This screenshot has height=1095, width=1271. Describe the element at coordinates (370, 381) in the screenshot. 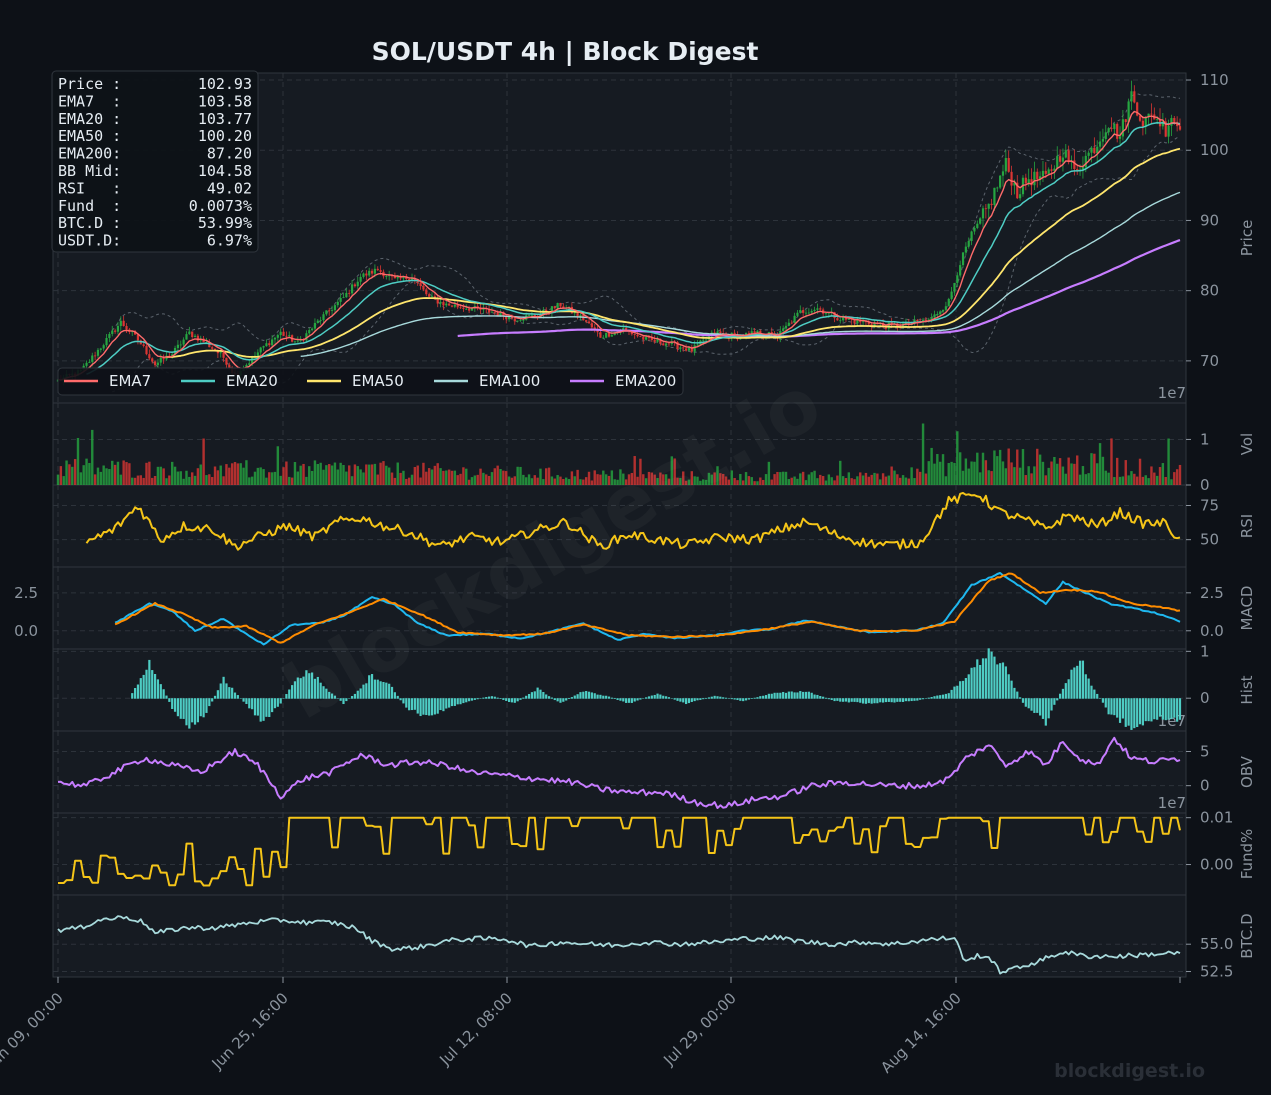

I see `legend` at that location.